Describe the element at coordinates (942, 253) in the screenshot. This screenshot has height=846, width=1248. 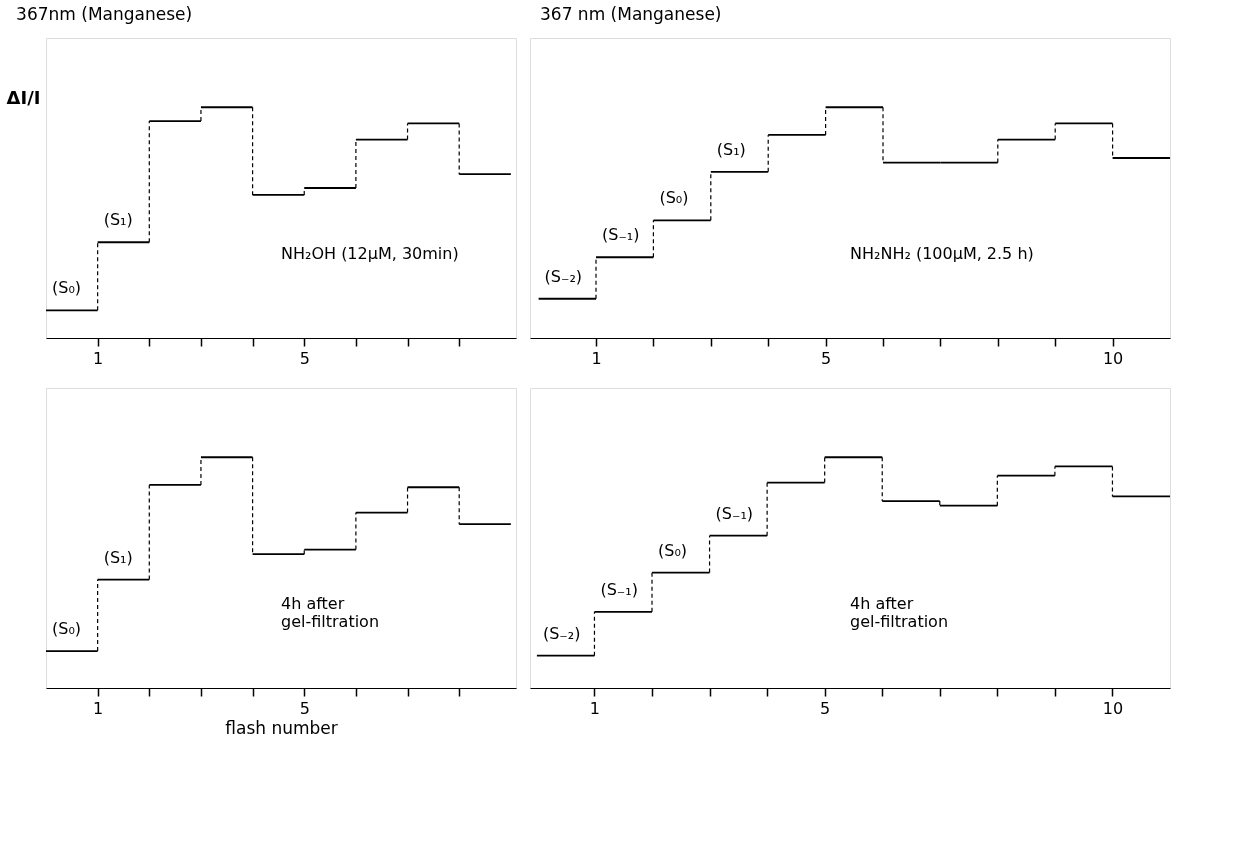
I see `annotation: NH₂NH₂ (100µM, 2.5 h)` at that location.